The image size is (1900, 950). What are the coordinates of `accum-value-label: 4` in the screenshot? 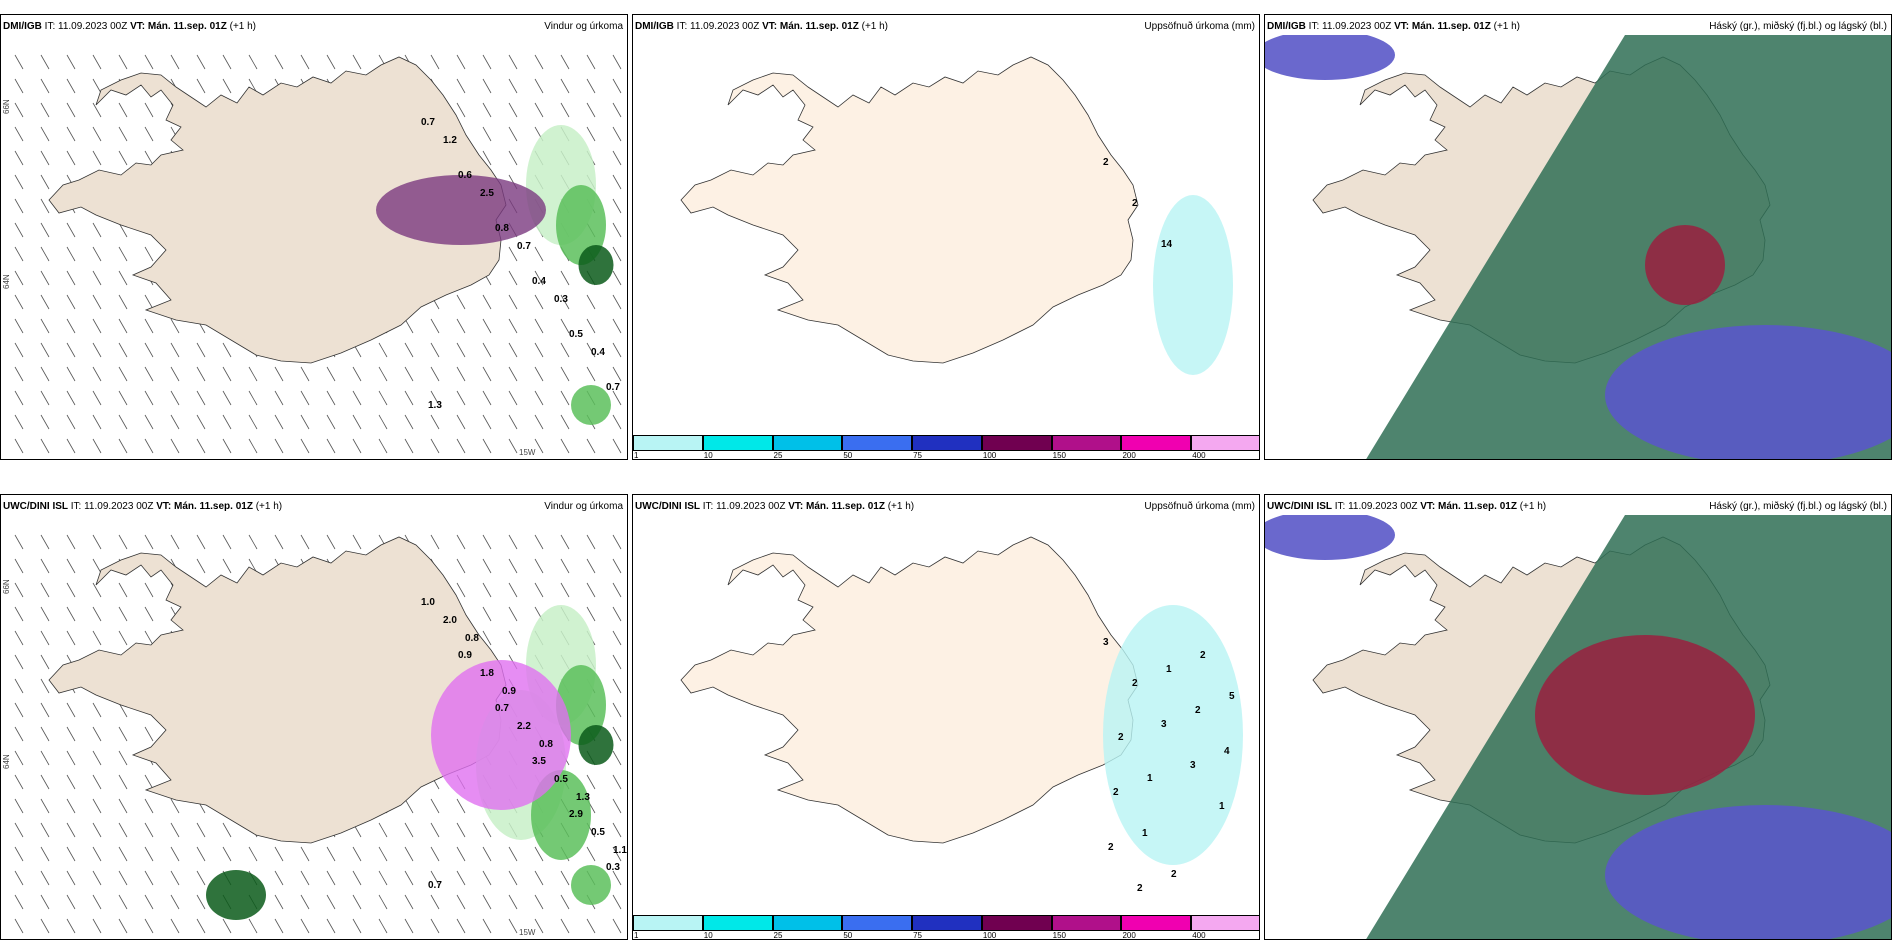 It's located at (1227, 751).